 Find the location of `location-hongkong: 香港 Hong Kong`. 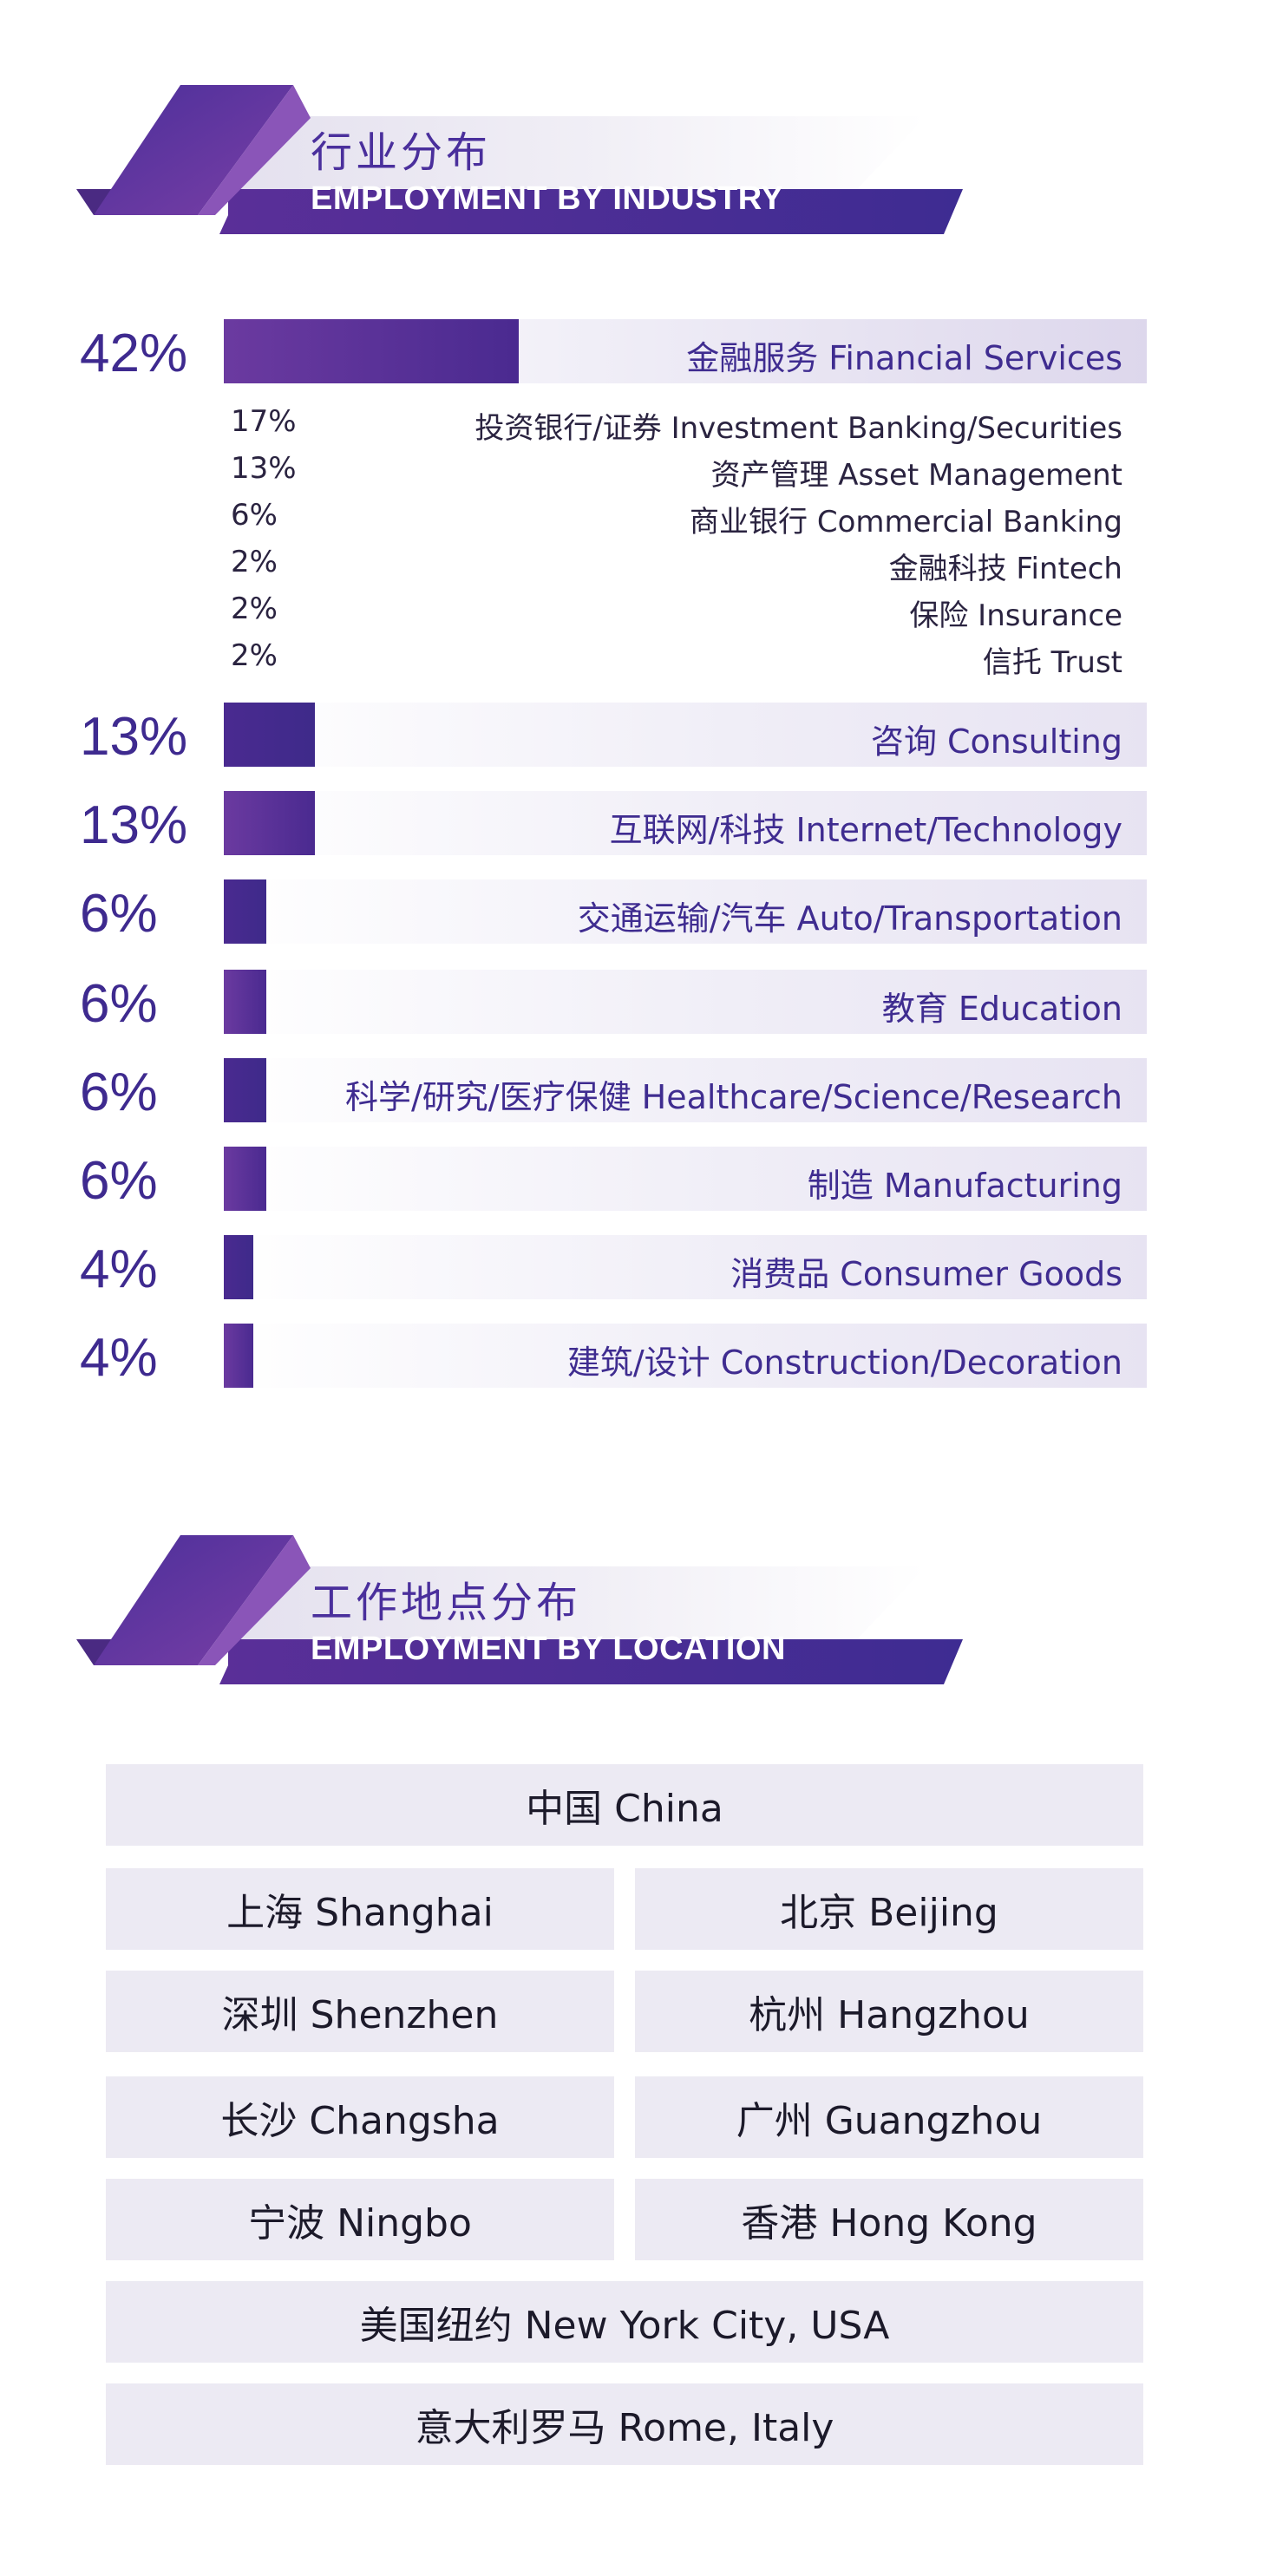

location-hongkong: 香港 Hong Kong is located at coordinates (889, 2219).